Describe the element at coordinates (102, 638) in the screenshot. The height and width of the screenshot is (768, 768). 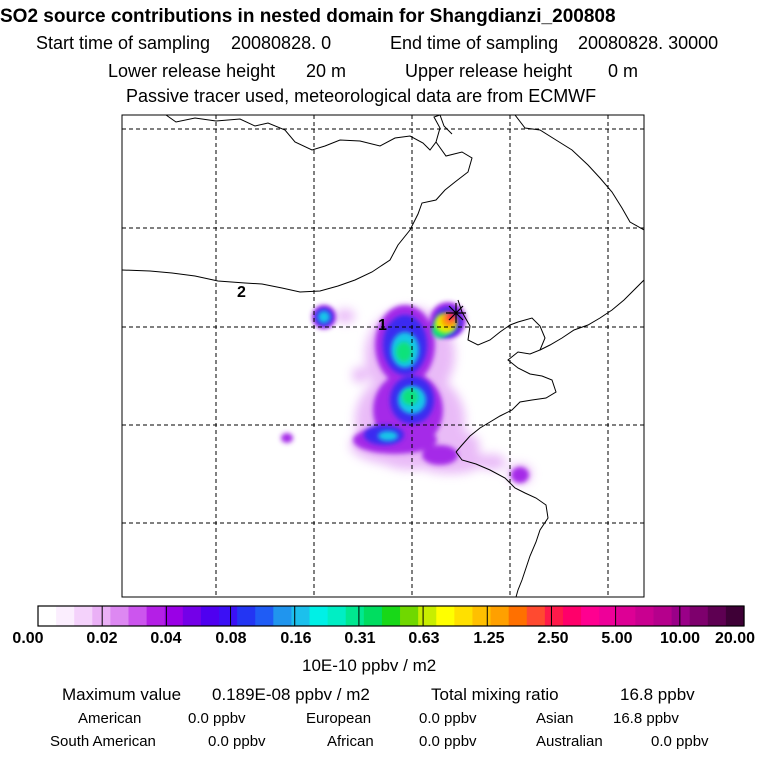
I see `colorbar-tick-1: 0.02` at that location.